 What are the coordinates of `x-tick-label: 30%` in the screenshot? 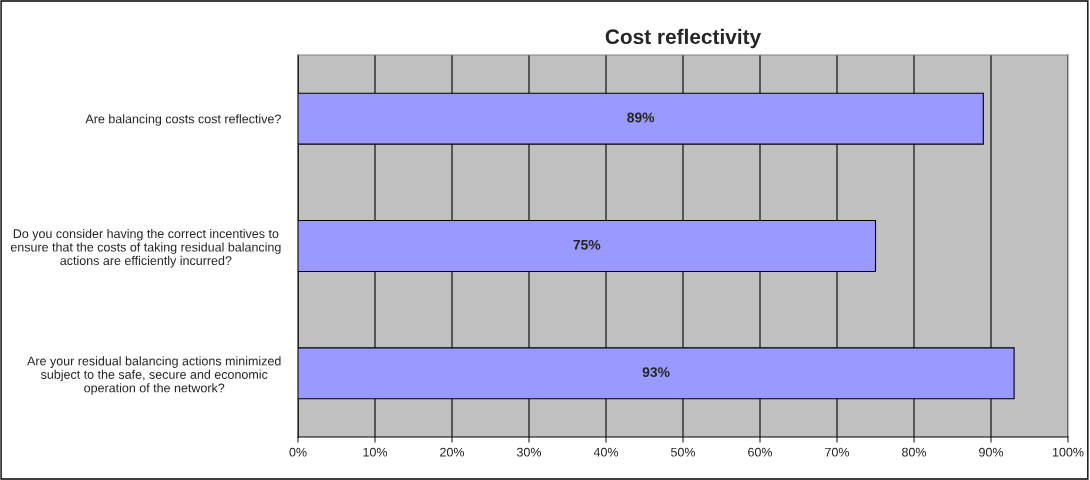 It's located at (529, 452).